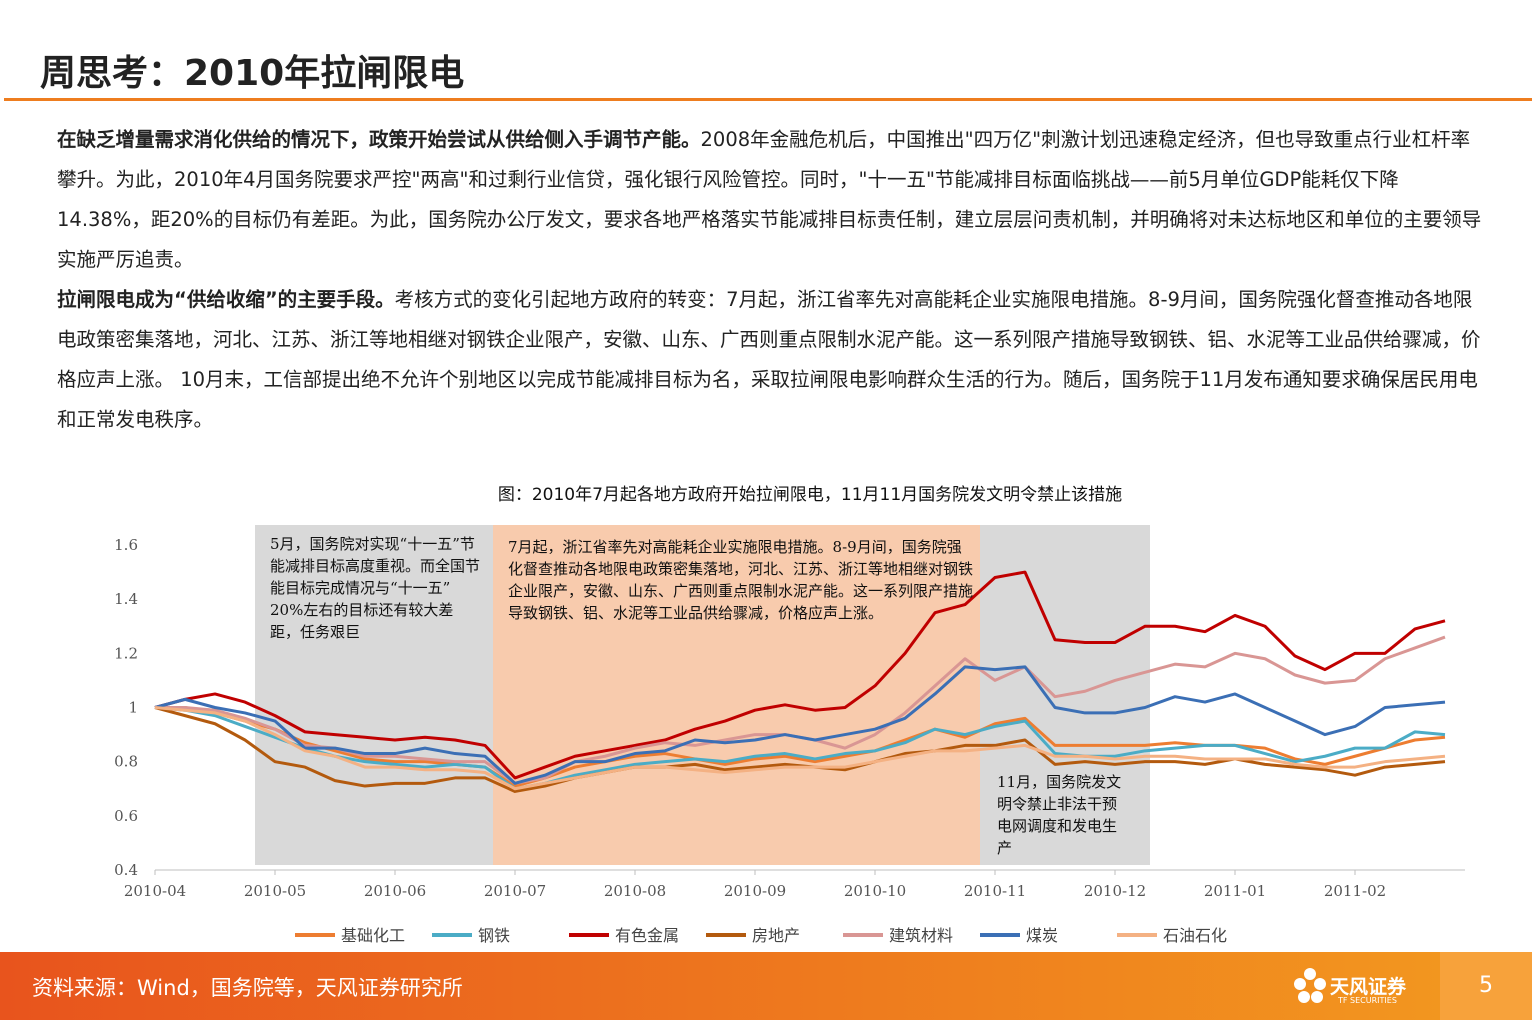 Image resolution: width=1532 pixels, height=1020 pixels. What do you see at coordinates (1355, 891) in the screenshot?
I see `x-tick-label: 2011-02` at bounding box center [1355, 891].